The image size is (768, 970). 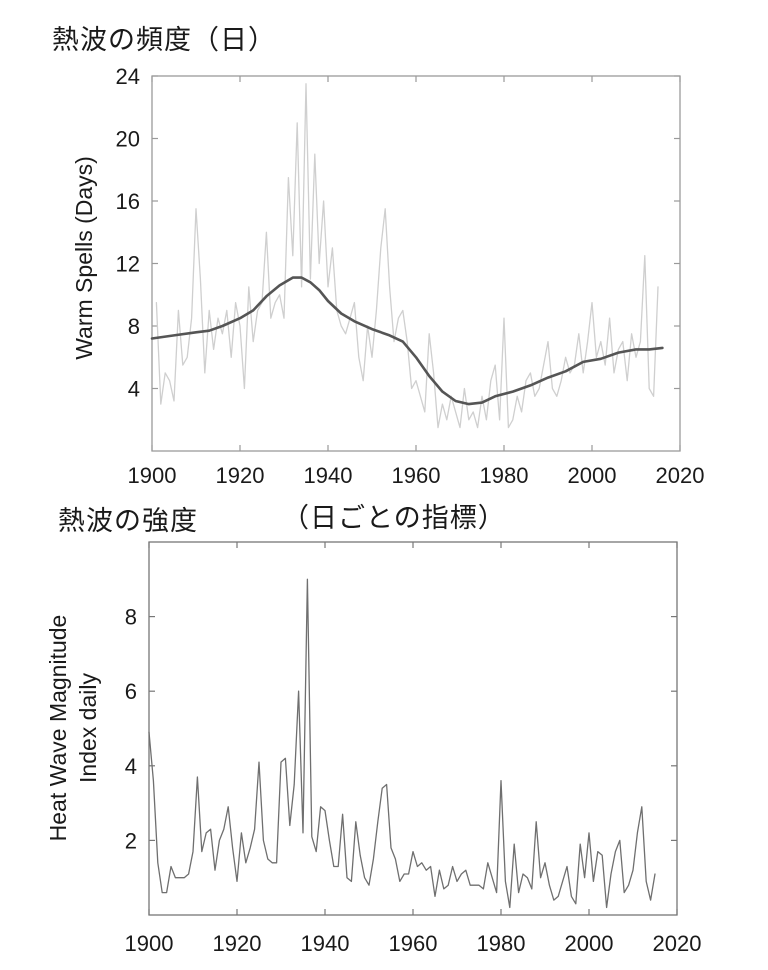 I want to click on chart-subtitle-magnitude: （日ごとの指標）, so click(x=394, y=518).